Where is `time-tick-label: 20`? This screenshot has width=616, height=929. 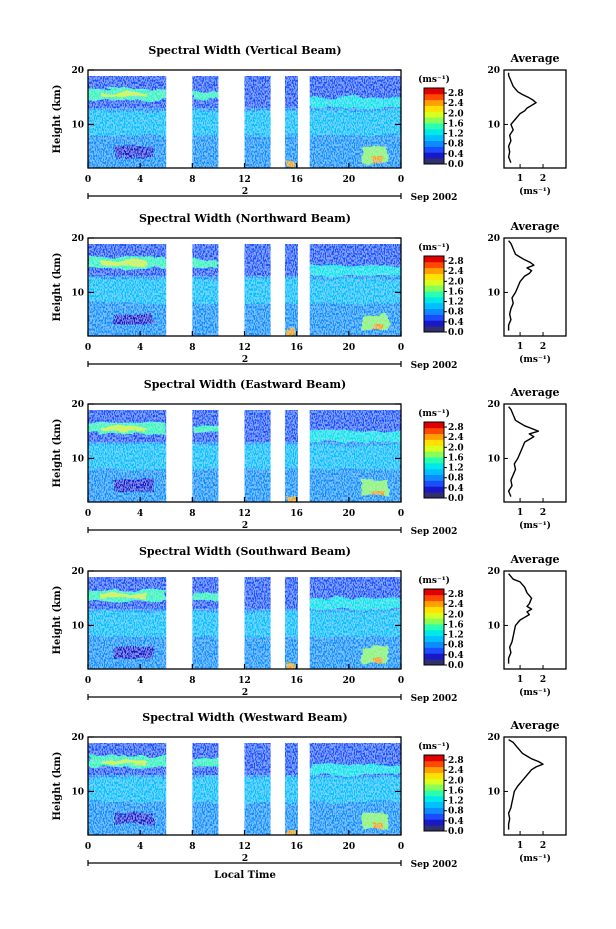 time-tick-label: 20 is located at coordinates (349, 681).